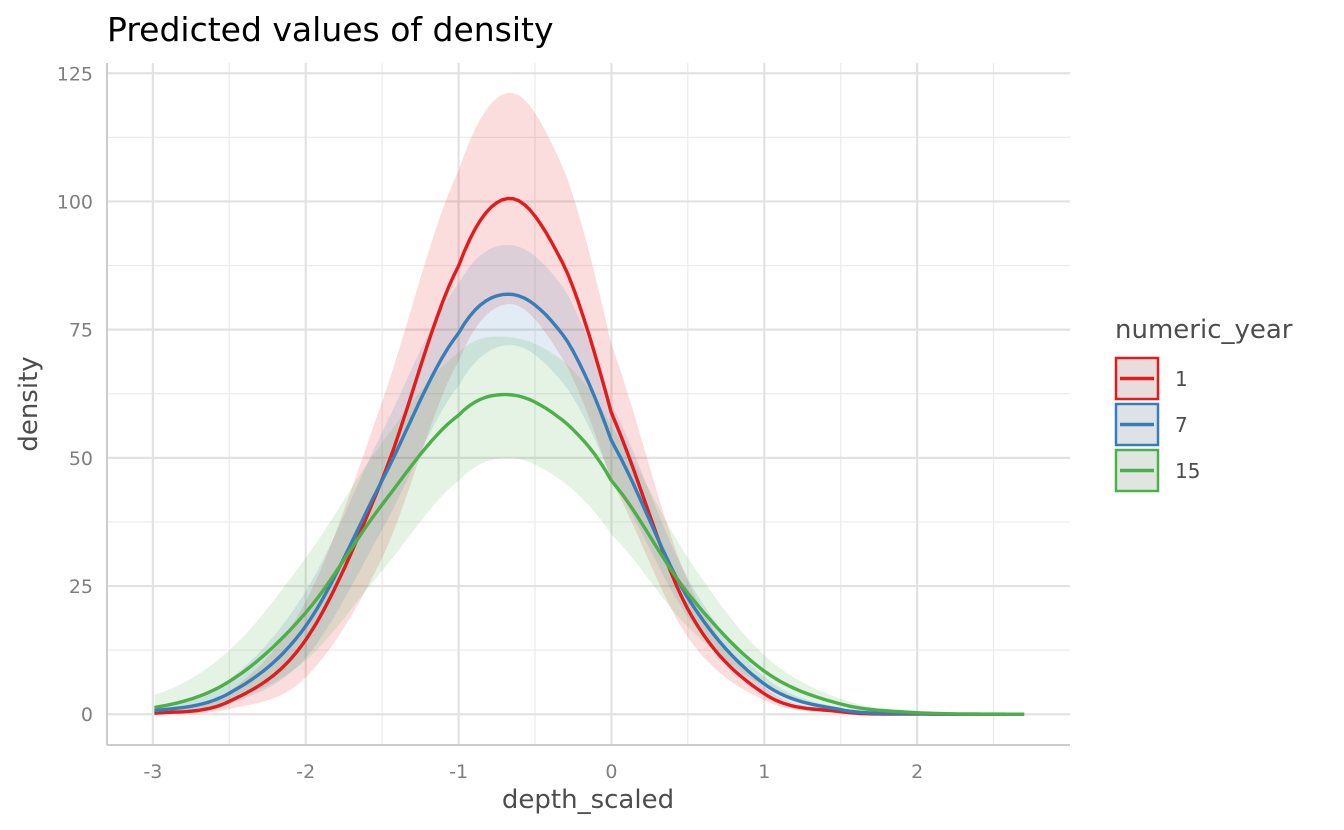  What do you see at coordinates (87, 715) in the screenshot?
I see `y-tick-label: 0` at bounding box center [87, 715].